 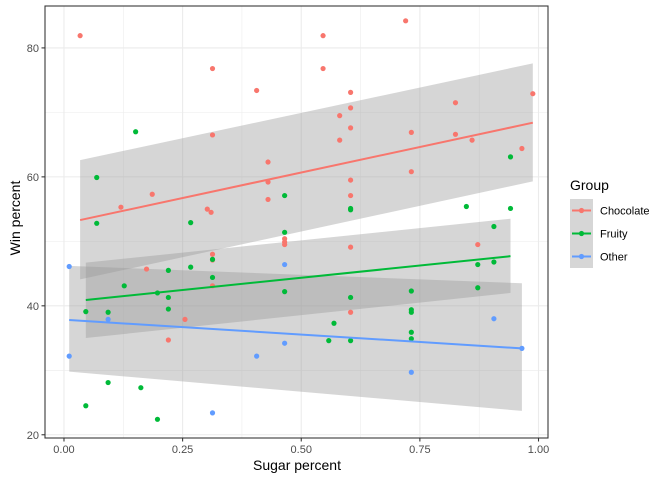 What do you see at coordinates (614, 235) in the screenshot?
I see `legend-label: Fruity` at bounding box center [614, 235].